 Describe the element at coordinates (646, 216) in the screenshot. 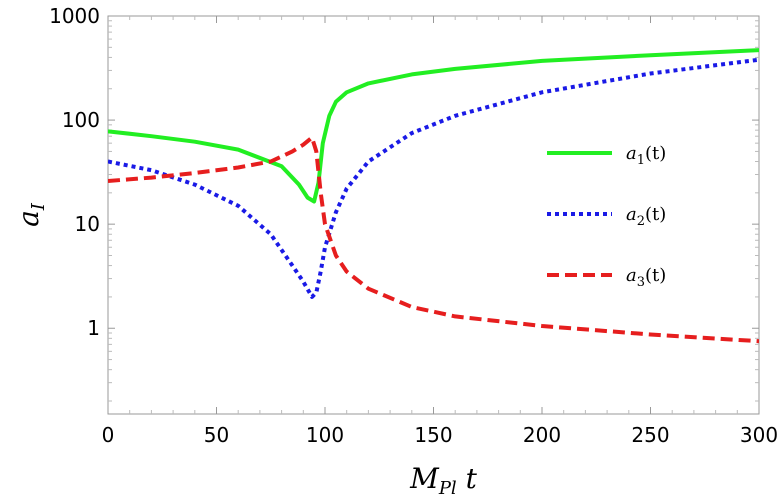

I see `legend-label-2: a2(t)` at that location.